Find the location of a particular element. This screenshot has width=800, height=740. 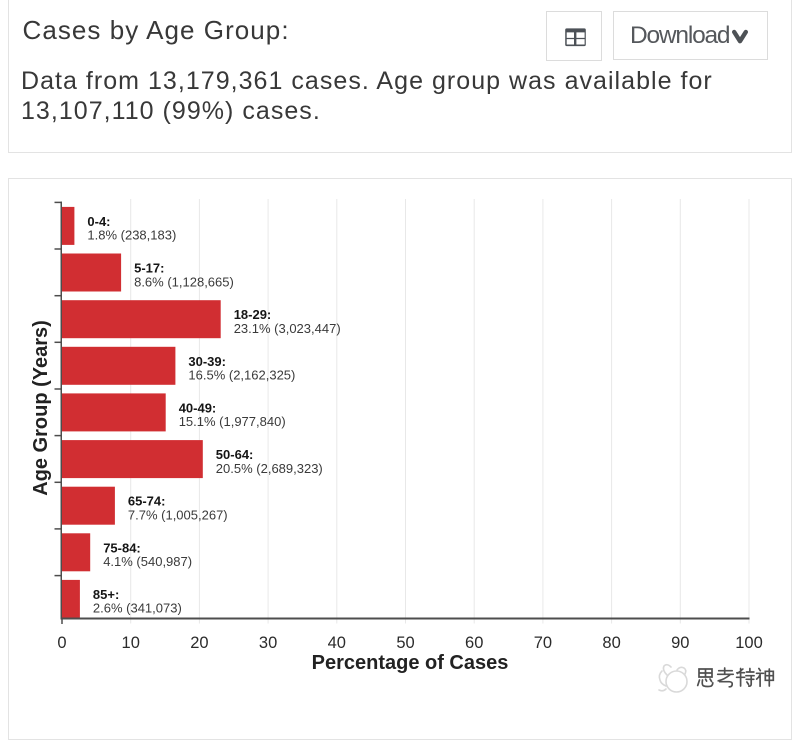

svg-text: 18-29: is located at coordinates (253, 314).